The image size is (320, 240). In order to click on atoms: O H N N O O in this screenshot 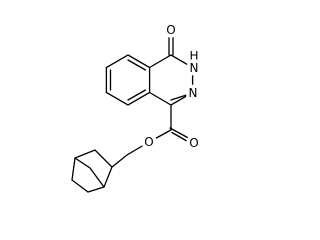, I will do `click(171, 87)`.